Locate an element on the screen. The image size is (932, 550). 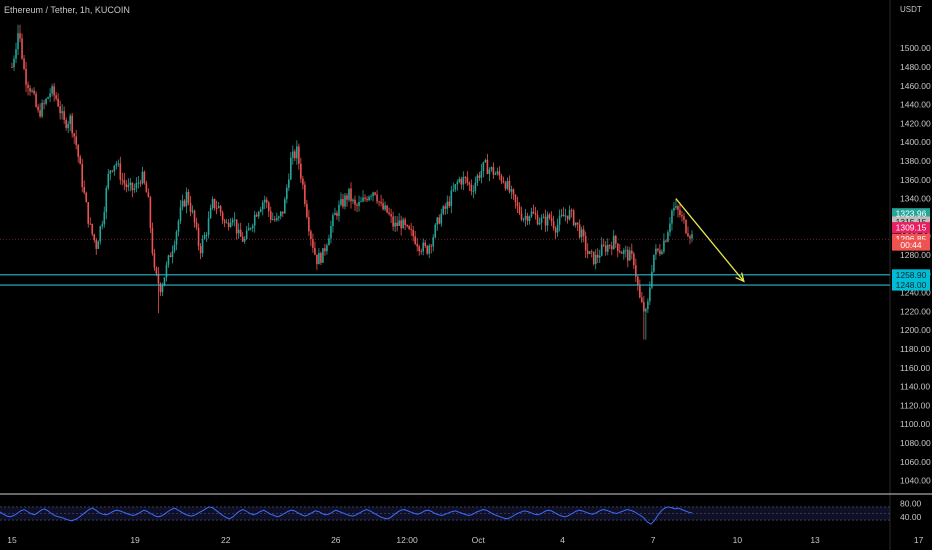
y-tick-label: 1220.00 is located at coordinates (915, 311).